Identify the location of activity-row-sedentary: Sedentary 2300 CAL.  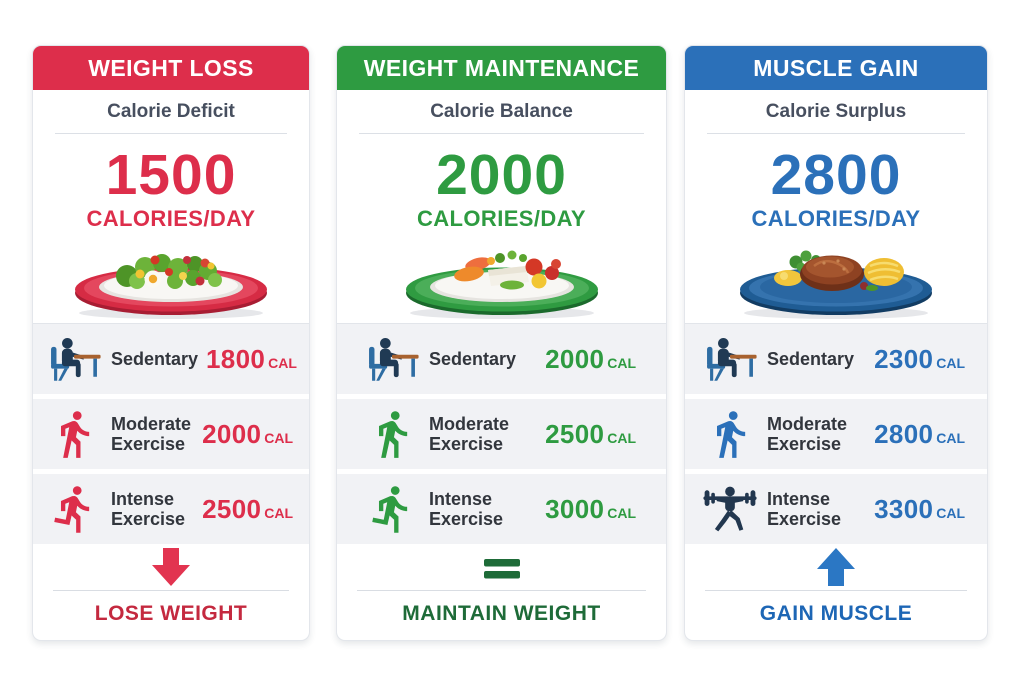
(836, 359).